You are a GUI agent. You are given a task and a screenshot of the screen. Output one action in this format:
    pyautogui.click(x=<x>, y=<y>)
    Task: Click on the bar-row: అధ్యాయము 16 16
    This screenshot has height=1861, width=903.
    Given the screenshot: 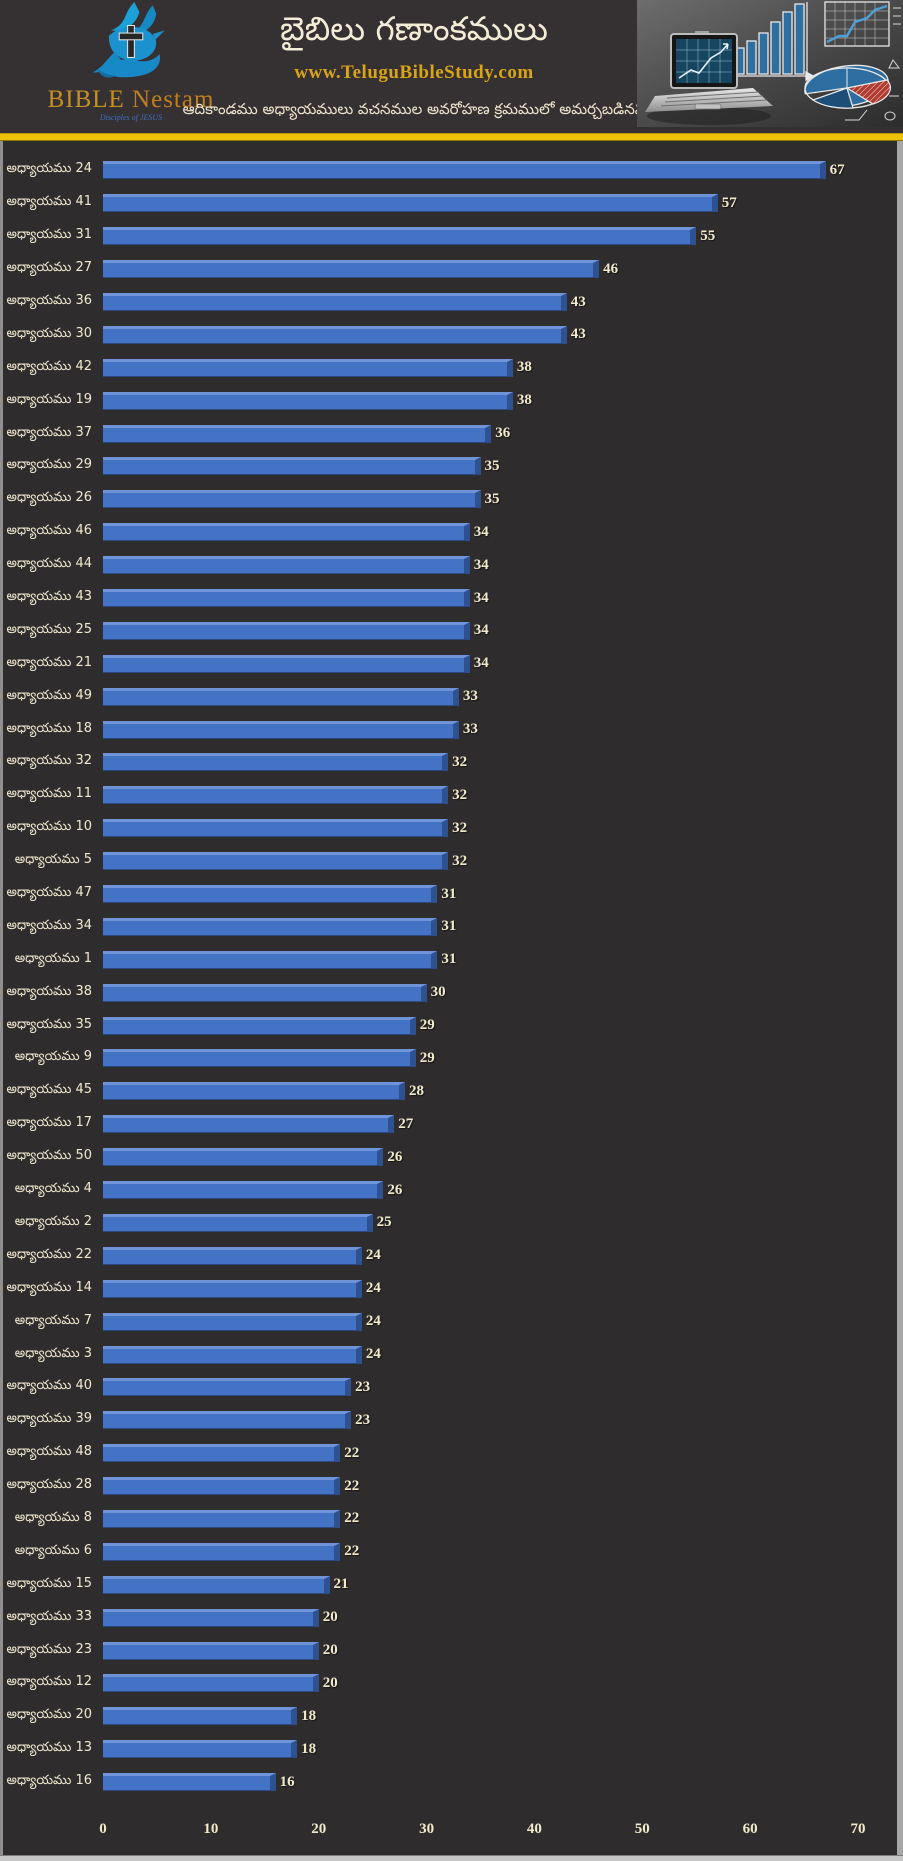 What is the action you would take?
    pyautogui.click(x=450, y=1782)
    